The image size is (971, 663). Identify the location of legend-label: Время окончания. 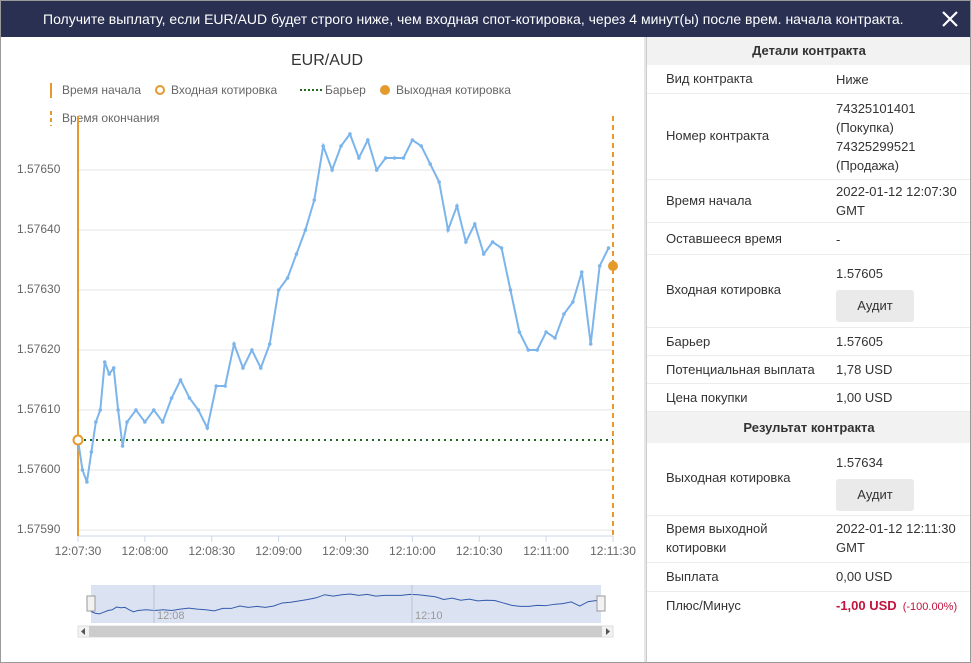
(111, 118).